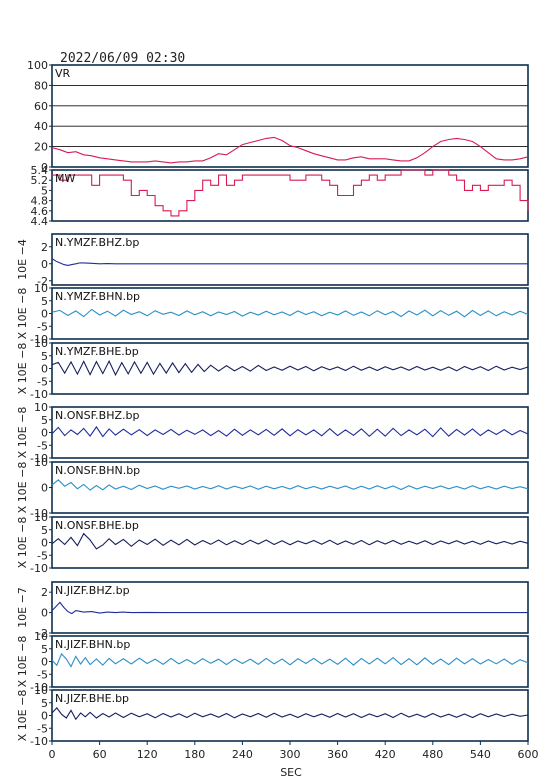 The height and width of the screenshot is (781, 554). Describe the element at coordinates (39, 458) in the screenshot. I see `panel-5-ytick-label-0: -10` at that location.